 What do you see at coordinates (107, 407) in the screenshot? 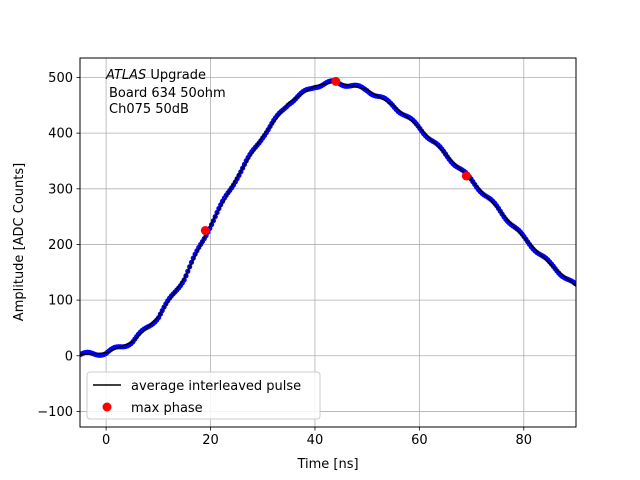
I see `legend-marker-swatch` at bounding box center [107, 407].